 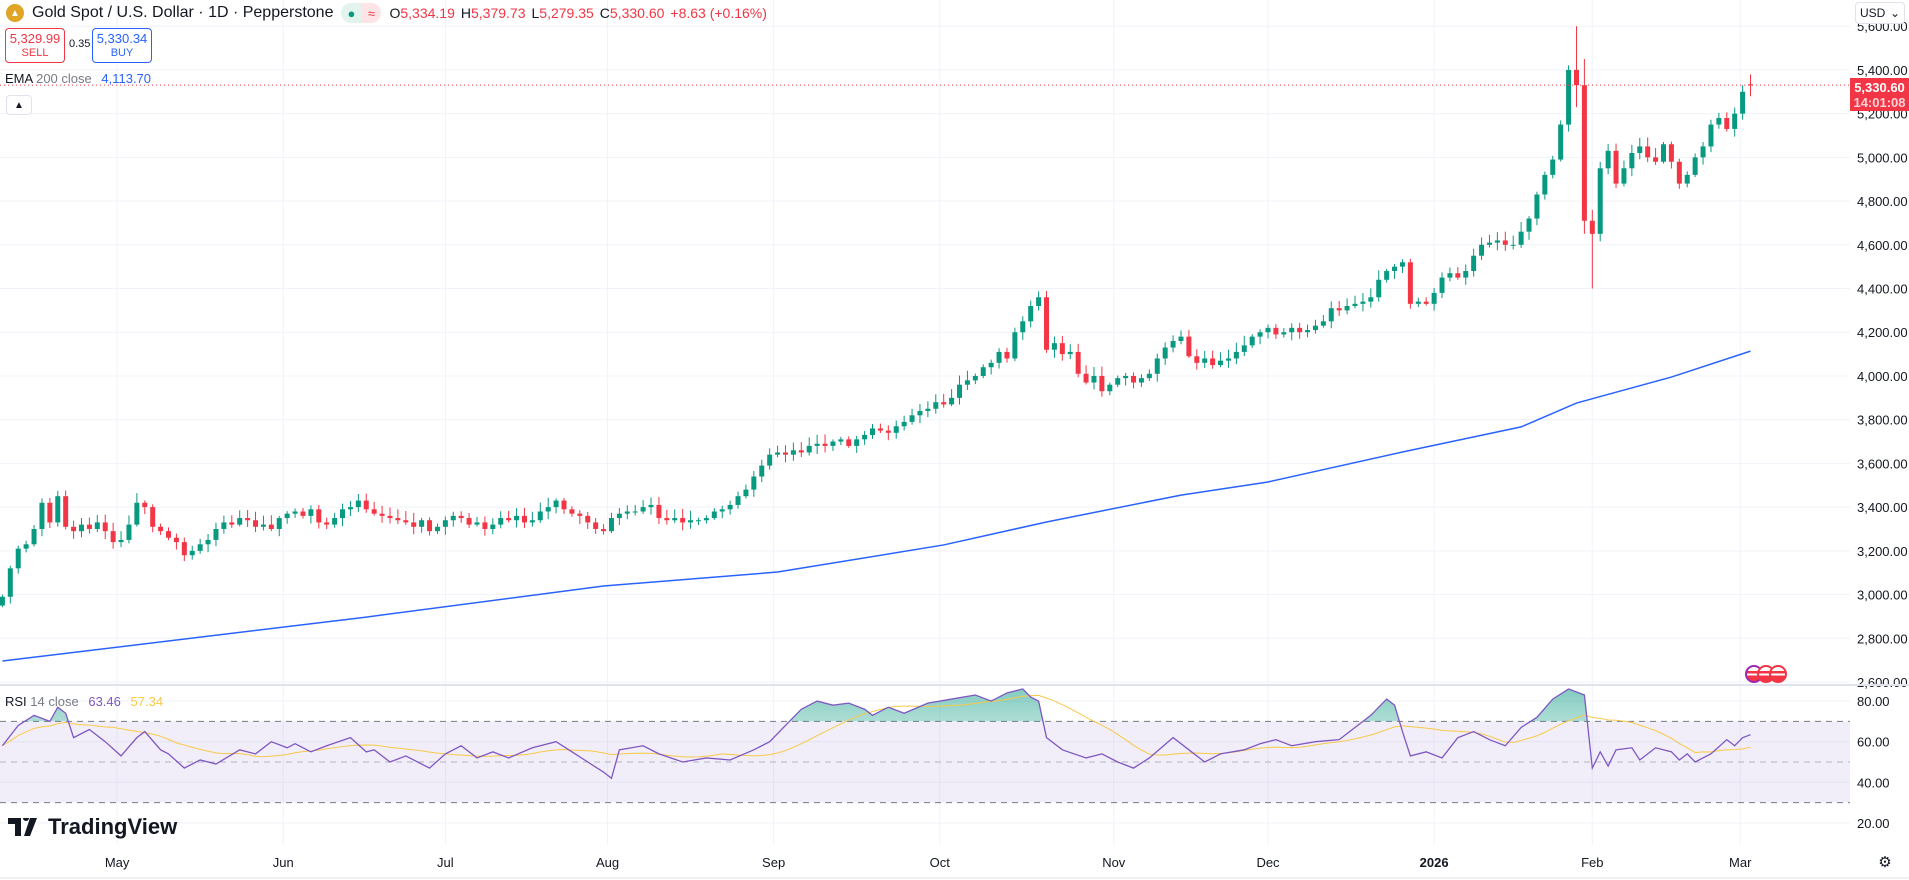 I want to click on sell-button: 5,329.99 SELL, so click(x=35, y=45).